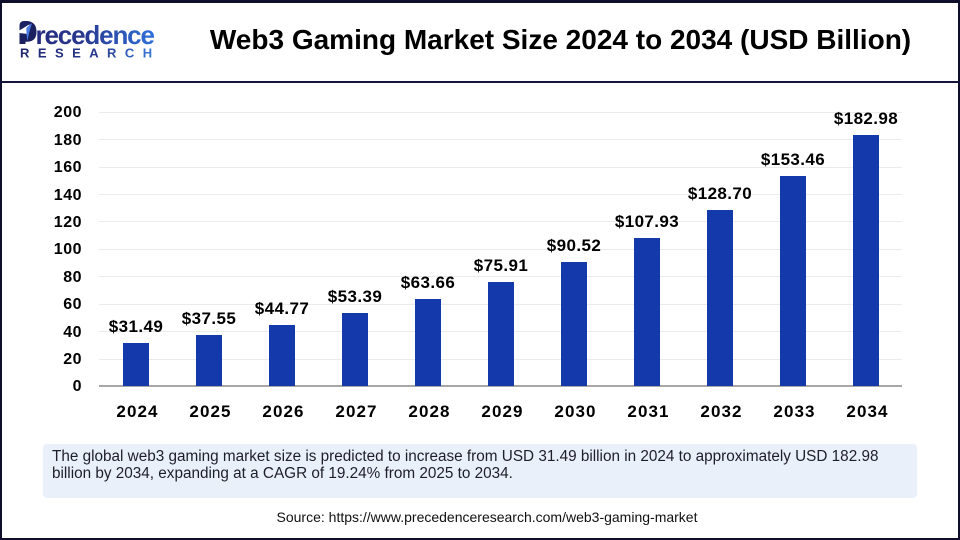  Describe the element at coordinates (95, 35) in the screenshot. I see `svg-text: recedence` at that location.